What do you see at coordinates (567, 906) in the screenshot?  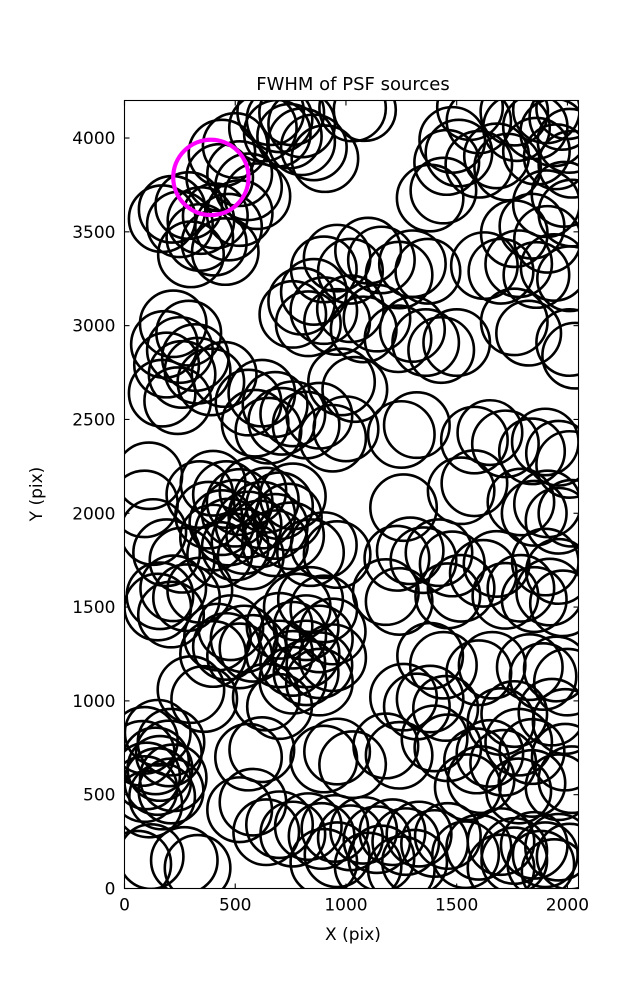 I see `x-tick-label: 2000` at bounding box center [567, 906].